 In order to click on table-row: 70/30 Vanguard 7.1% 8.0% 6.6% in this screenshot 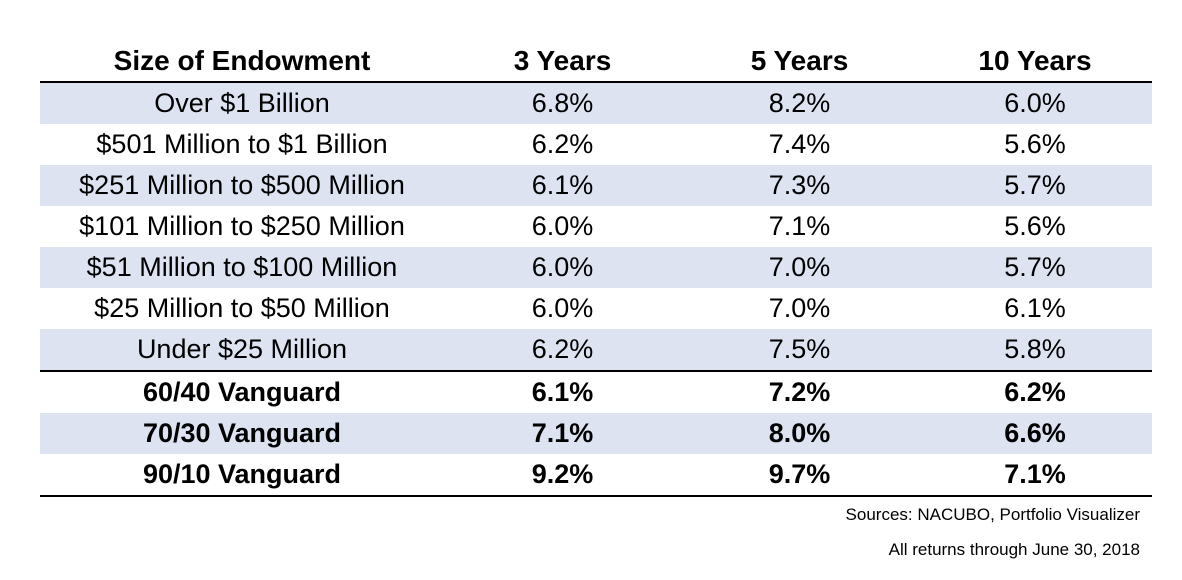, I will do `click(596, 433)`.